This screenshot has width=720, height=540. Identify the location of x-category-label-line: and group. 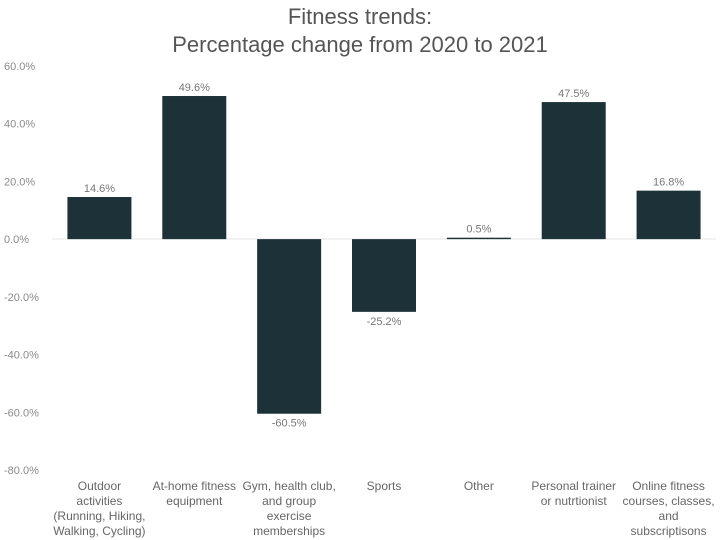
(289, 501).